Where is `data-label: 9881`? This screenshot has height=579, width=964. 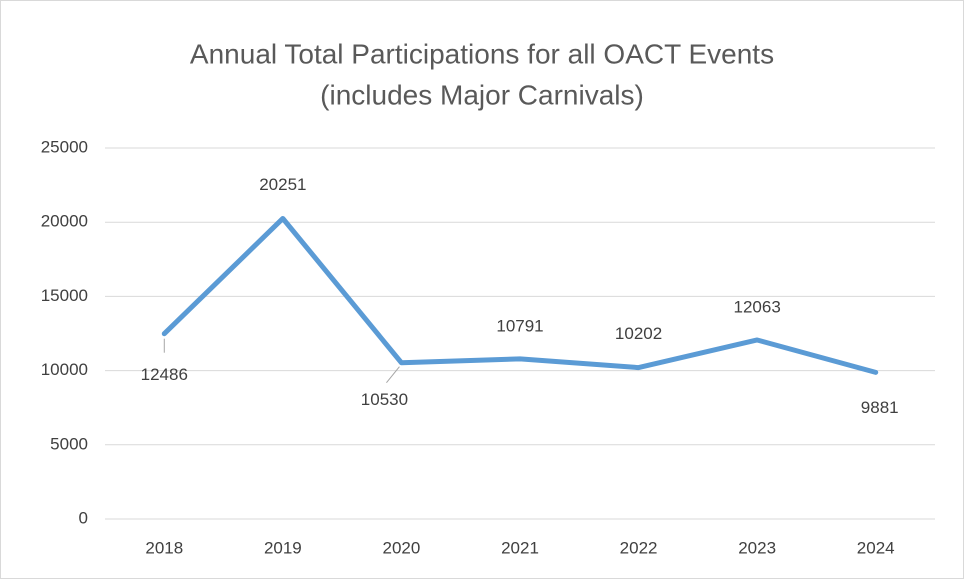 data-label: 9881 is located at coordinates (880, 407).